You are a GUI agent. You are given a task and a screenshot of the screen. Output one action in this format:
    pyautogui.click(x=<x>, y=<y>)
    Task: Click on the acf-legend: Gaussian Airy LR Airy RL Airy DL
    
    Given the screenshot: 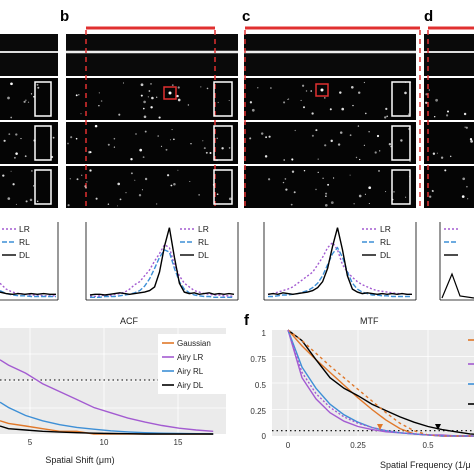 What is the action you would take?
    pyautogui.click(x=192, y=364)
    